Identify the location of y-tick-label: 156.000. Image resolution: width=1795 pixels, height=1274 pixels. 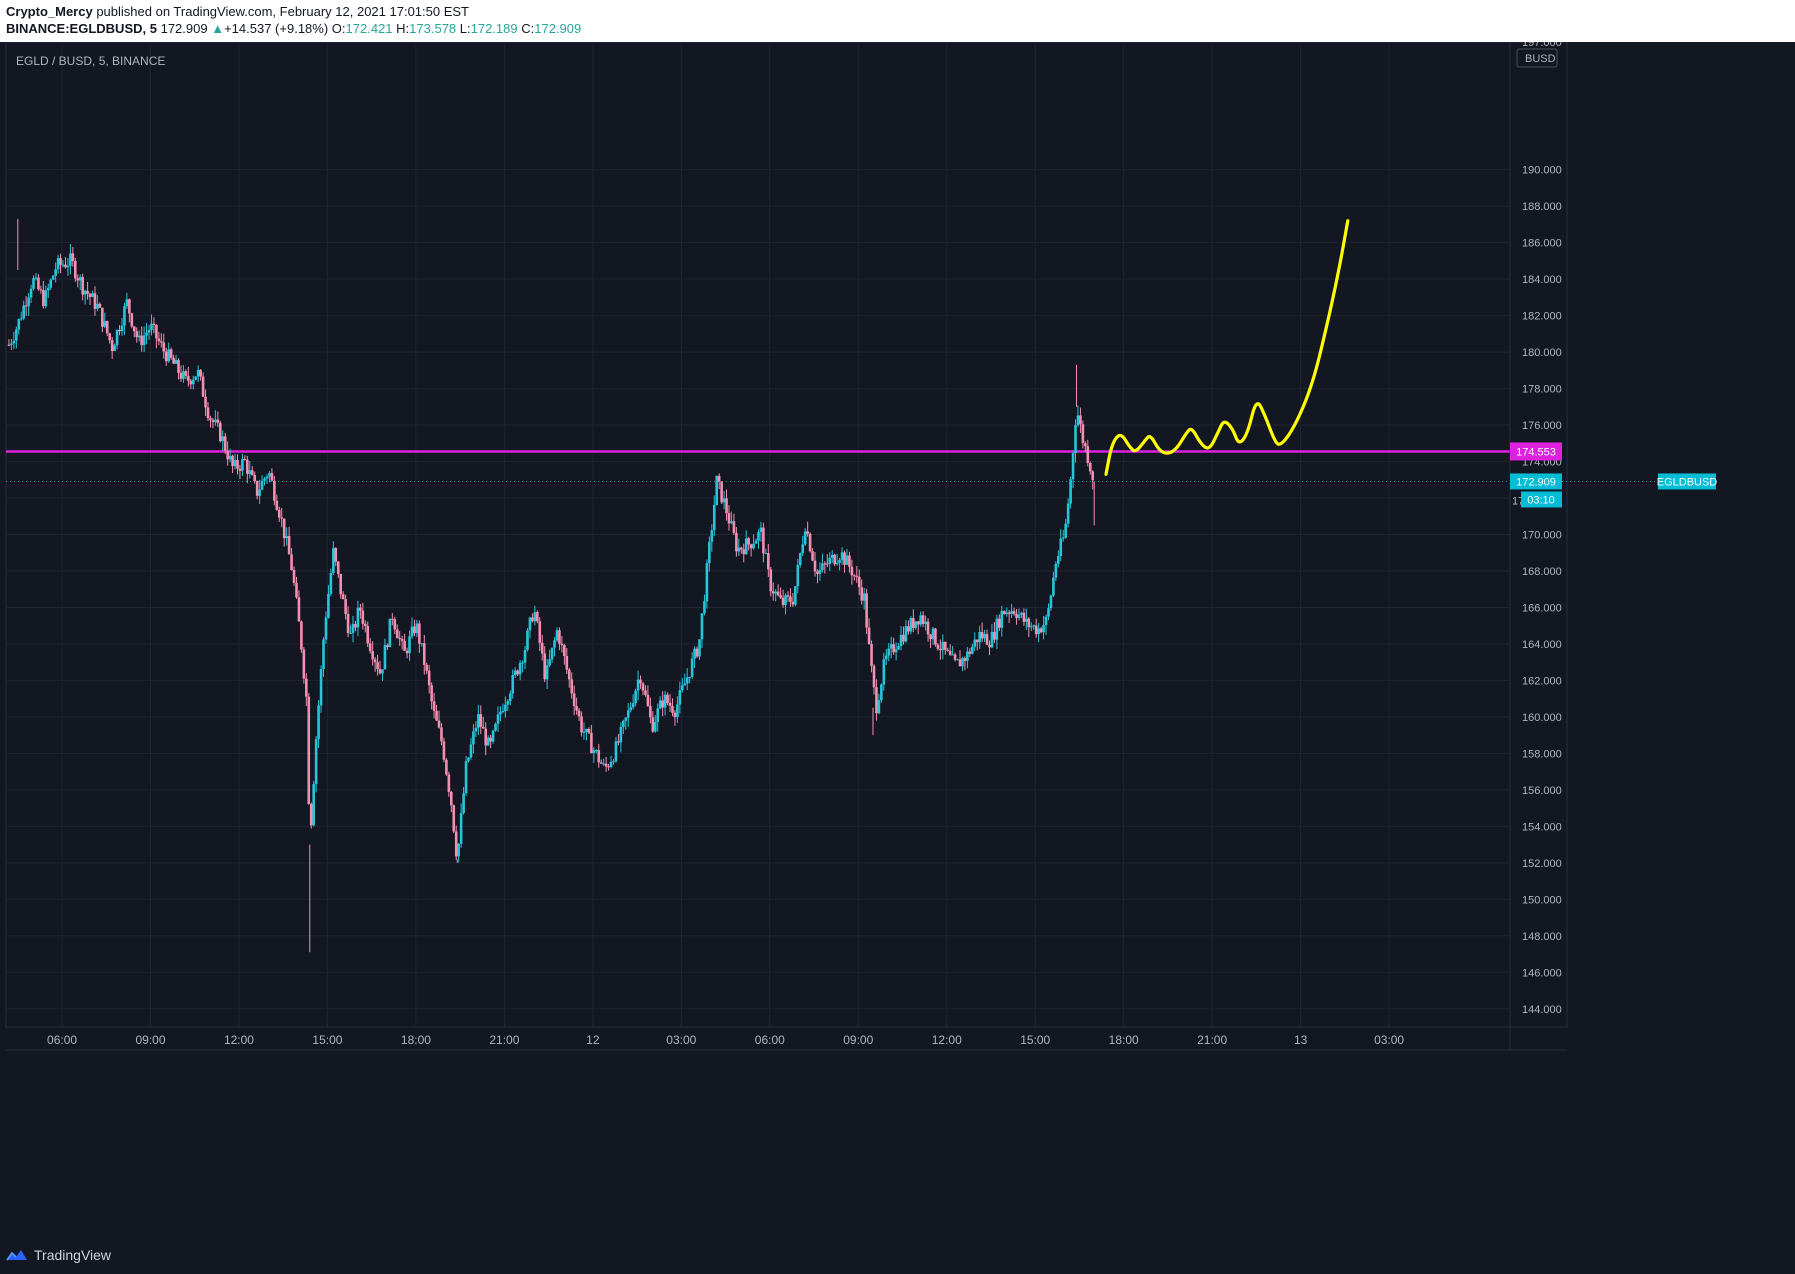
(1542, 791).